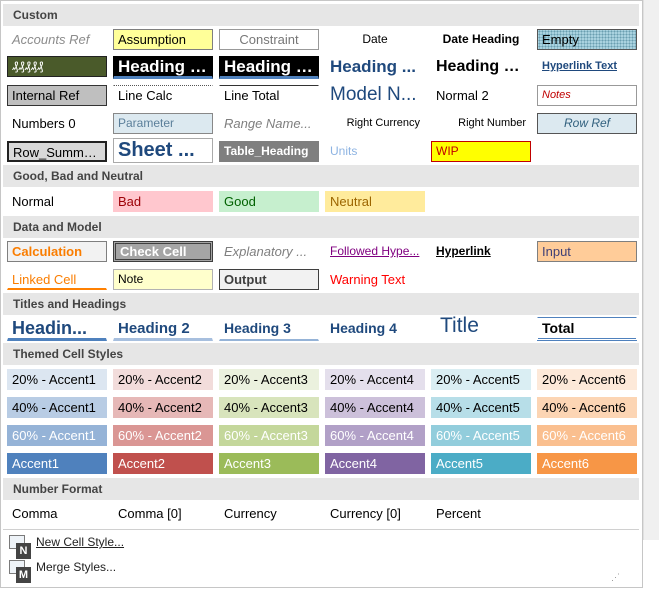 The height and width of the screenshot is (590, 659). Describe the element at coordinates (57, 251) in the screenshot. I see `style-calculation: Calculation` at that location.